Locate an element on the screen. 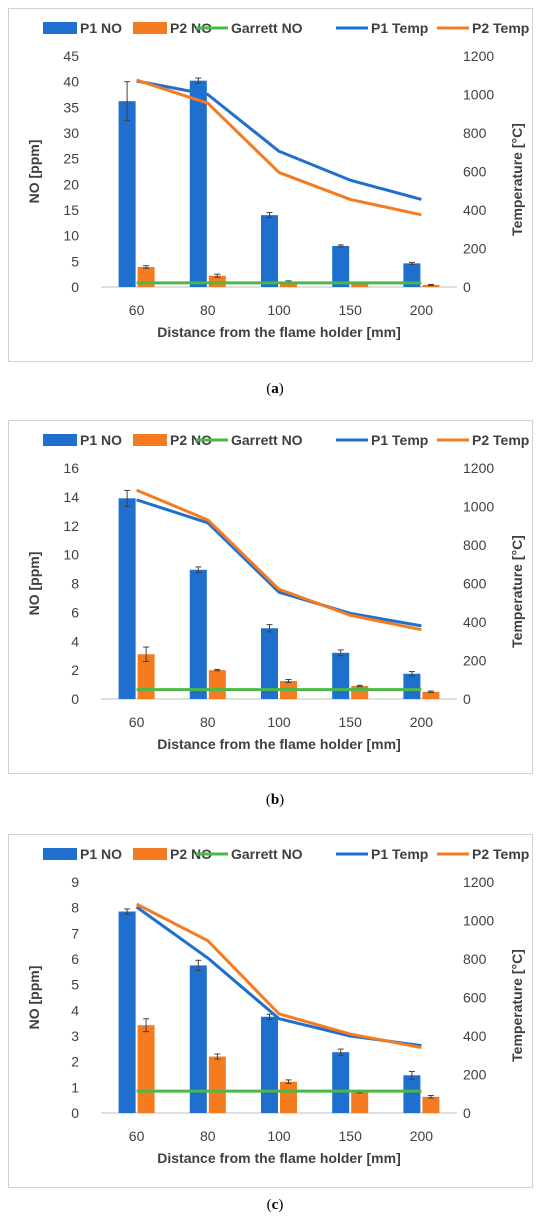 This screenshot has height=1224, width=550. y-tick-label: 12 is located at coordinates (71, 526).